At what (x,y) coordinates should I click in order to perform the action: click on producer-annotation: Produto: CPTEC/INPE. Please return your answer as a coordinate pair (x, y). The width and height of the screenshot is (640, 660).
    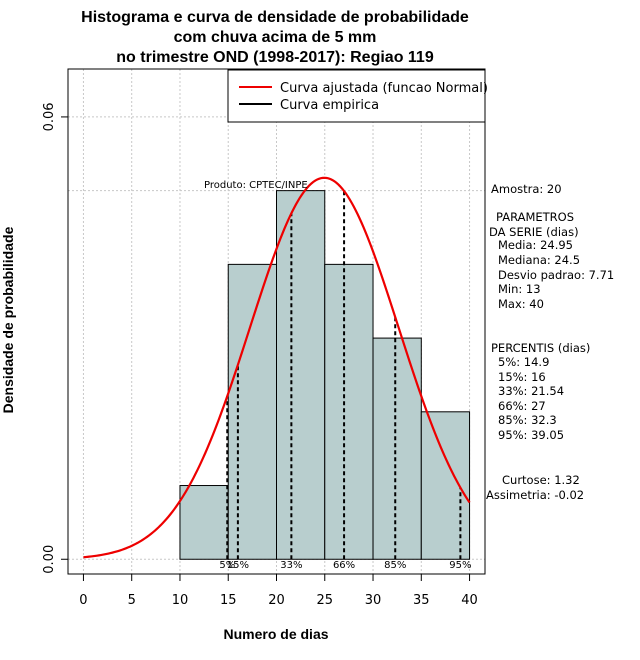
    Looking at the image, I should click on (256, 185).